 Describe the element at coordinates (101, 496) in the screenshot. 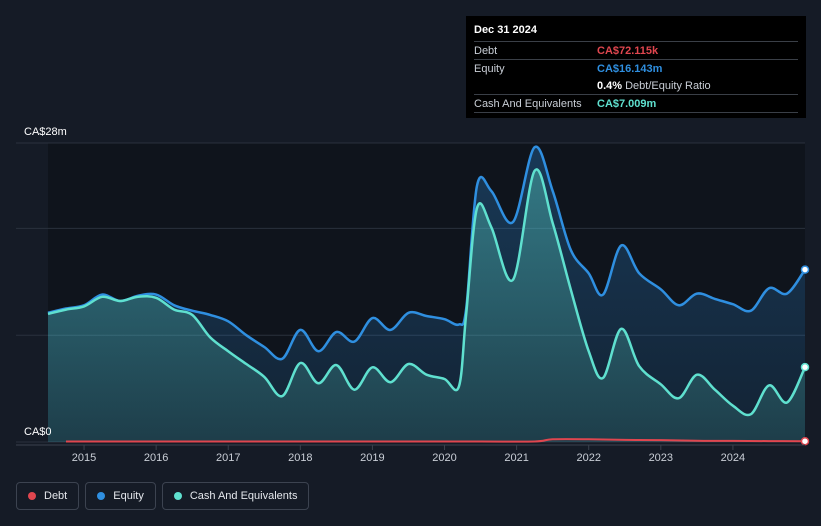

I see `equity-dot-icon` at that location.